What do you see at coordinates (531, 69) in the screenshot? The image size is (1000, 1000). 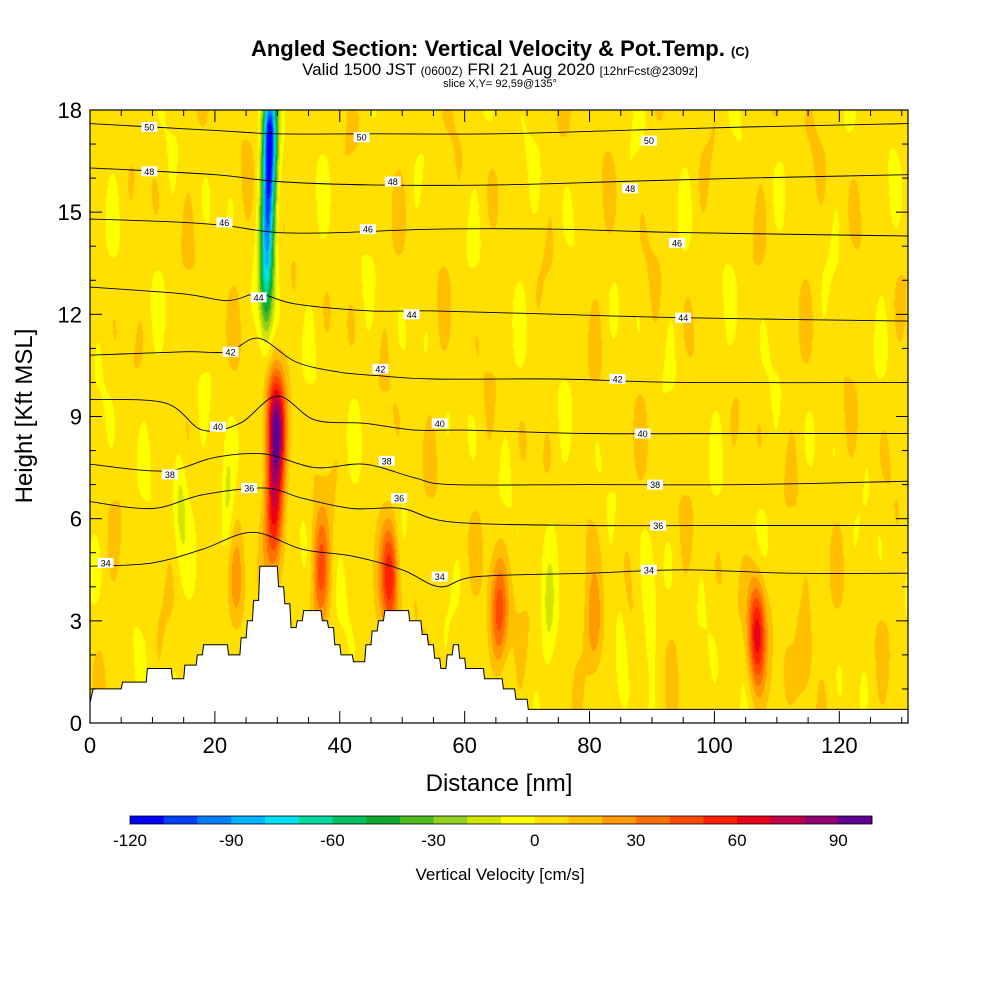 I see `subtitle-date: FRI 21 Aug 2020` at bounding box center [531, 69].